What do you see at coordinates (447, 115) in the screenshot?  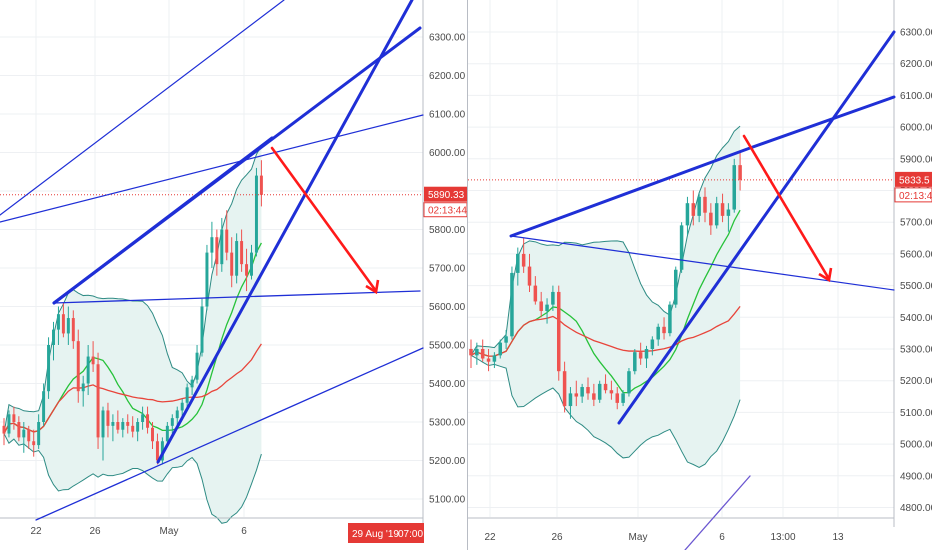 I see `y-tick-label: 6100.00` at bounding box center [447, 115].